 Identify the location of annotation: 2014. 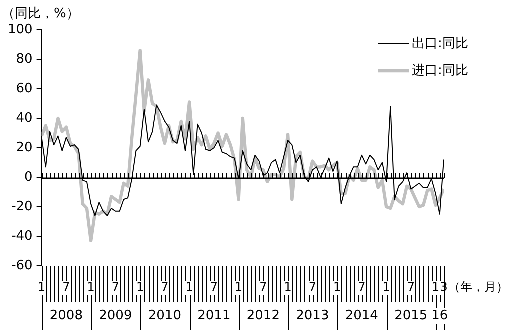
(361, 316).